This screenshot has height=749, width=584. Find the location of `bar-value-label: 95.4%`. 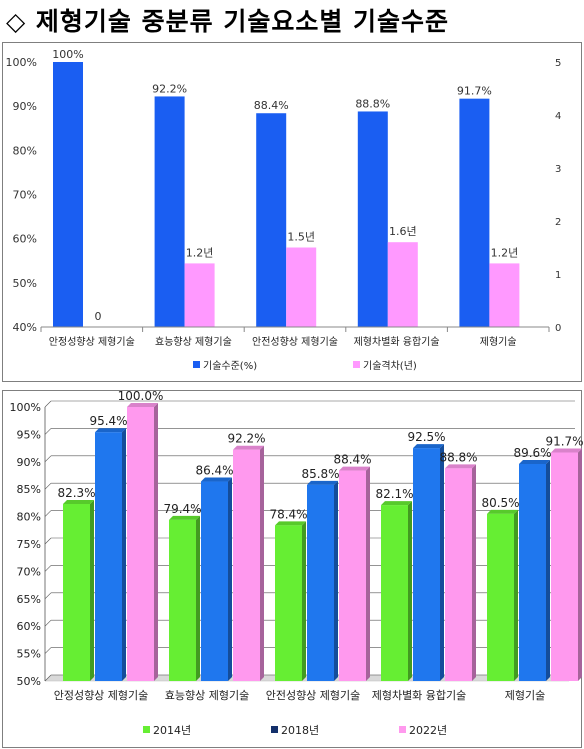

bar-value-label: 95.4% is located at coordinates (108, 421).